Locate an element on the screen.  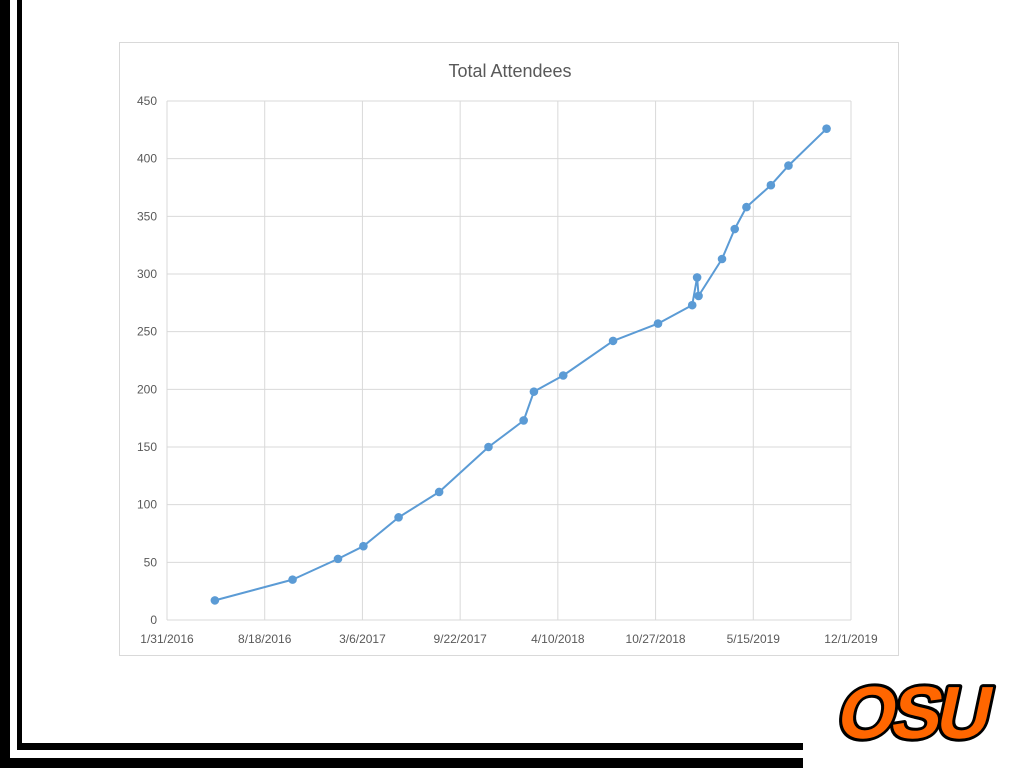
osu-logo-wordmark: OSU is located at coordinates (914, 712).